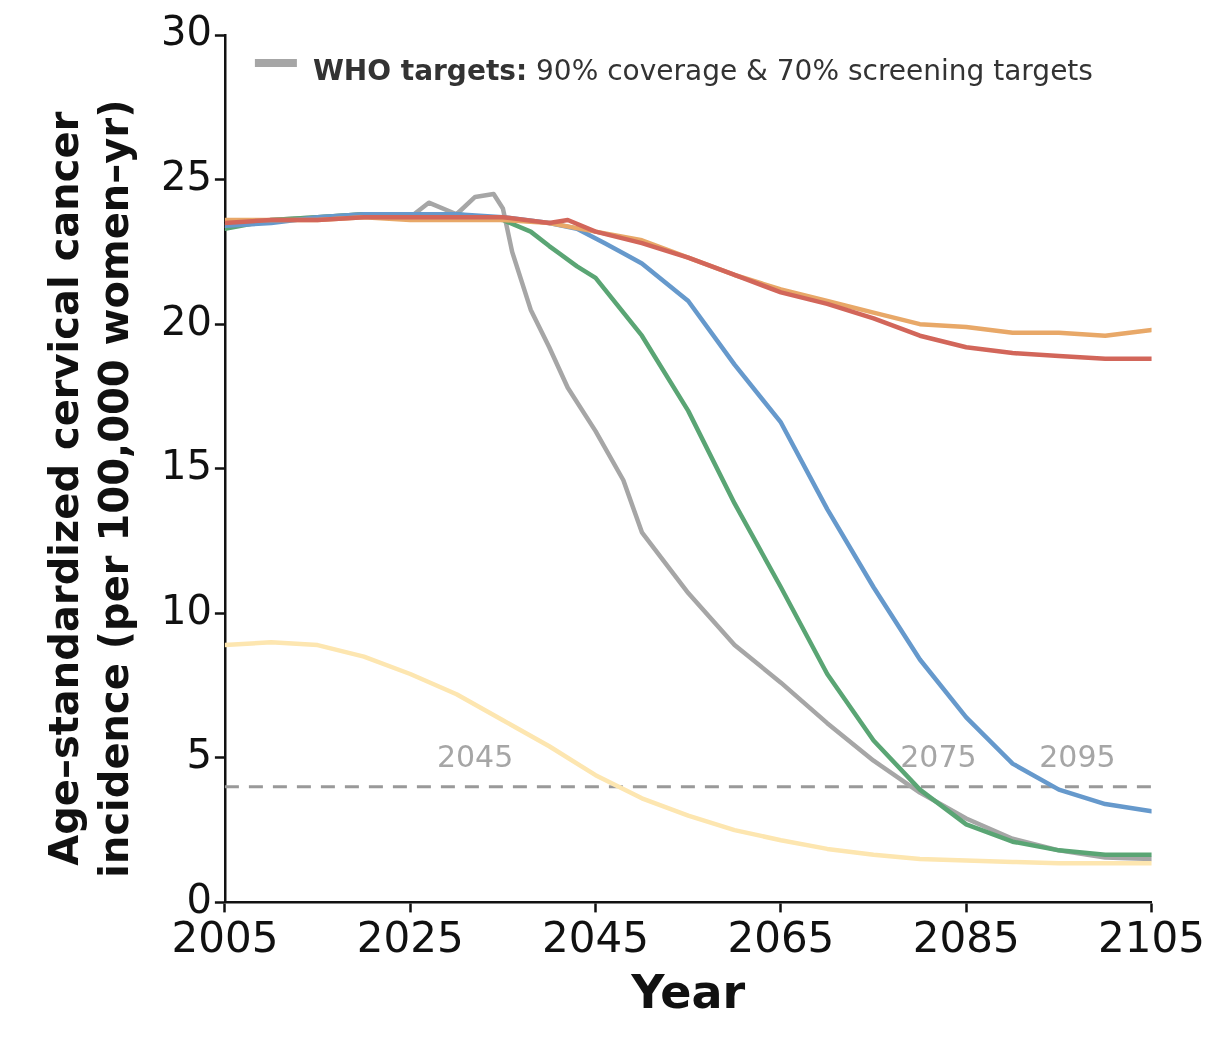 The width and height of the screenshot is (1228, 1045). What do you see at coordinates (781, 937) in the screenshot?
I see `x-tick-label: 2065` at bounding box center [781, 937].